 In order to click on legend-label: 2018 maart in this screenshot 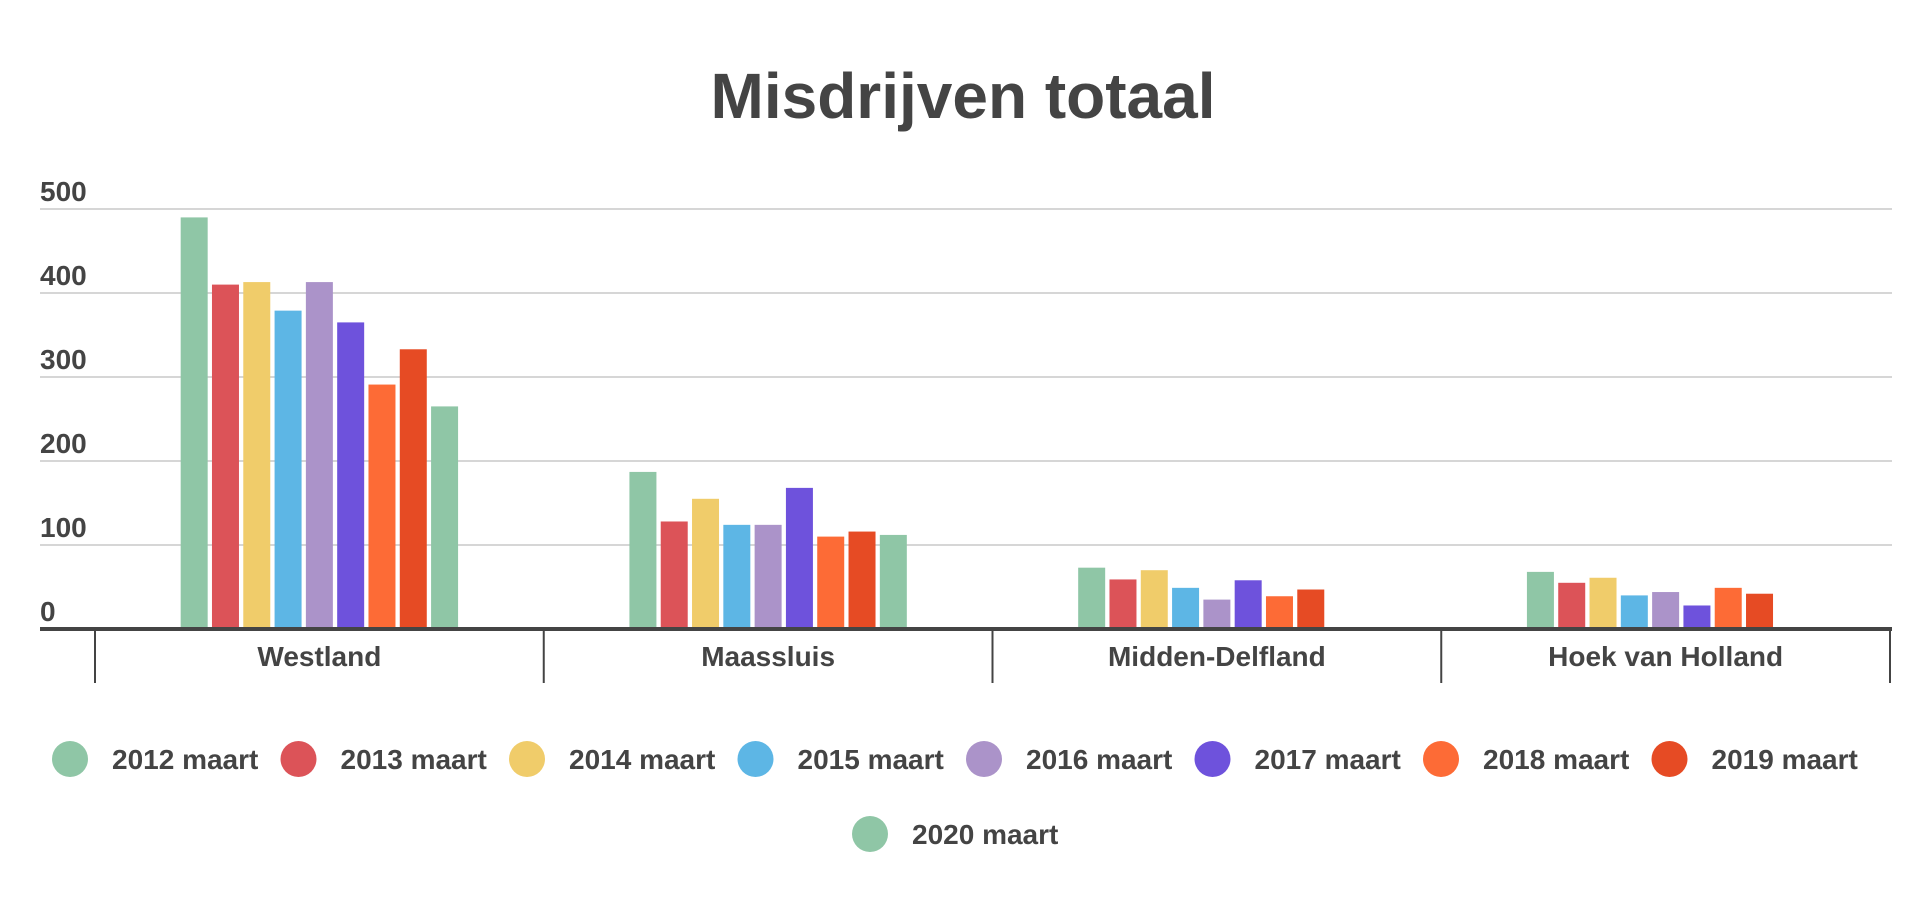, I will do `click(1556, 759)`.